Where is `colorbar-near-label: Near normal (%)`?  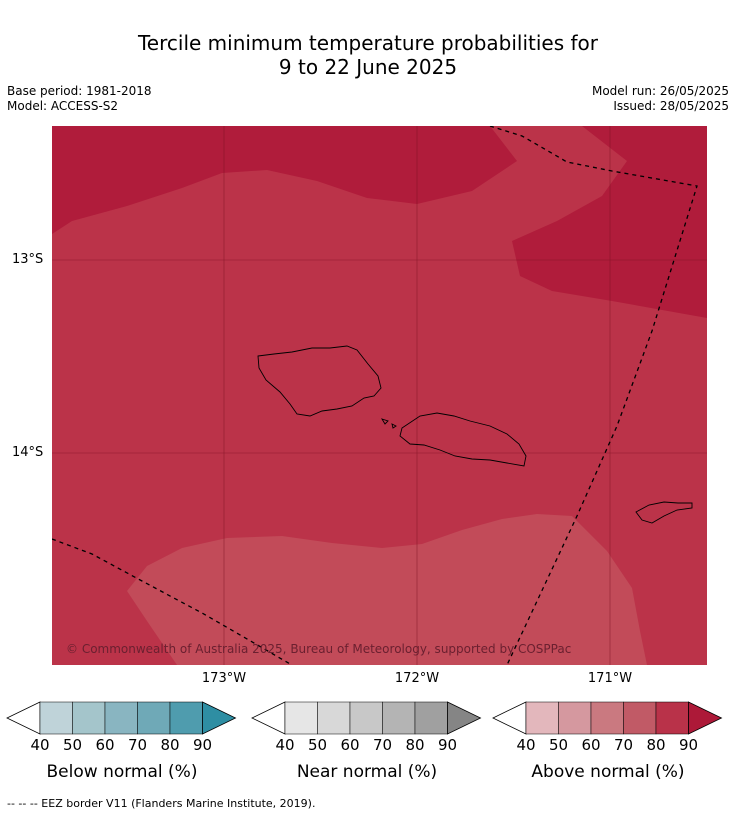
colorbar-near-label: Near normal (%) is located at coordinates (367, 772).